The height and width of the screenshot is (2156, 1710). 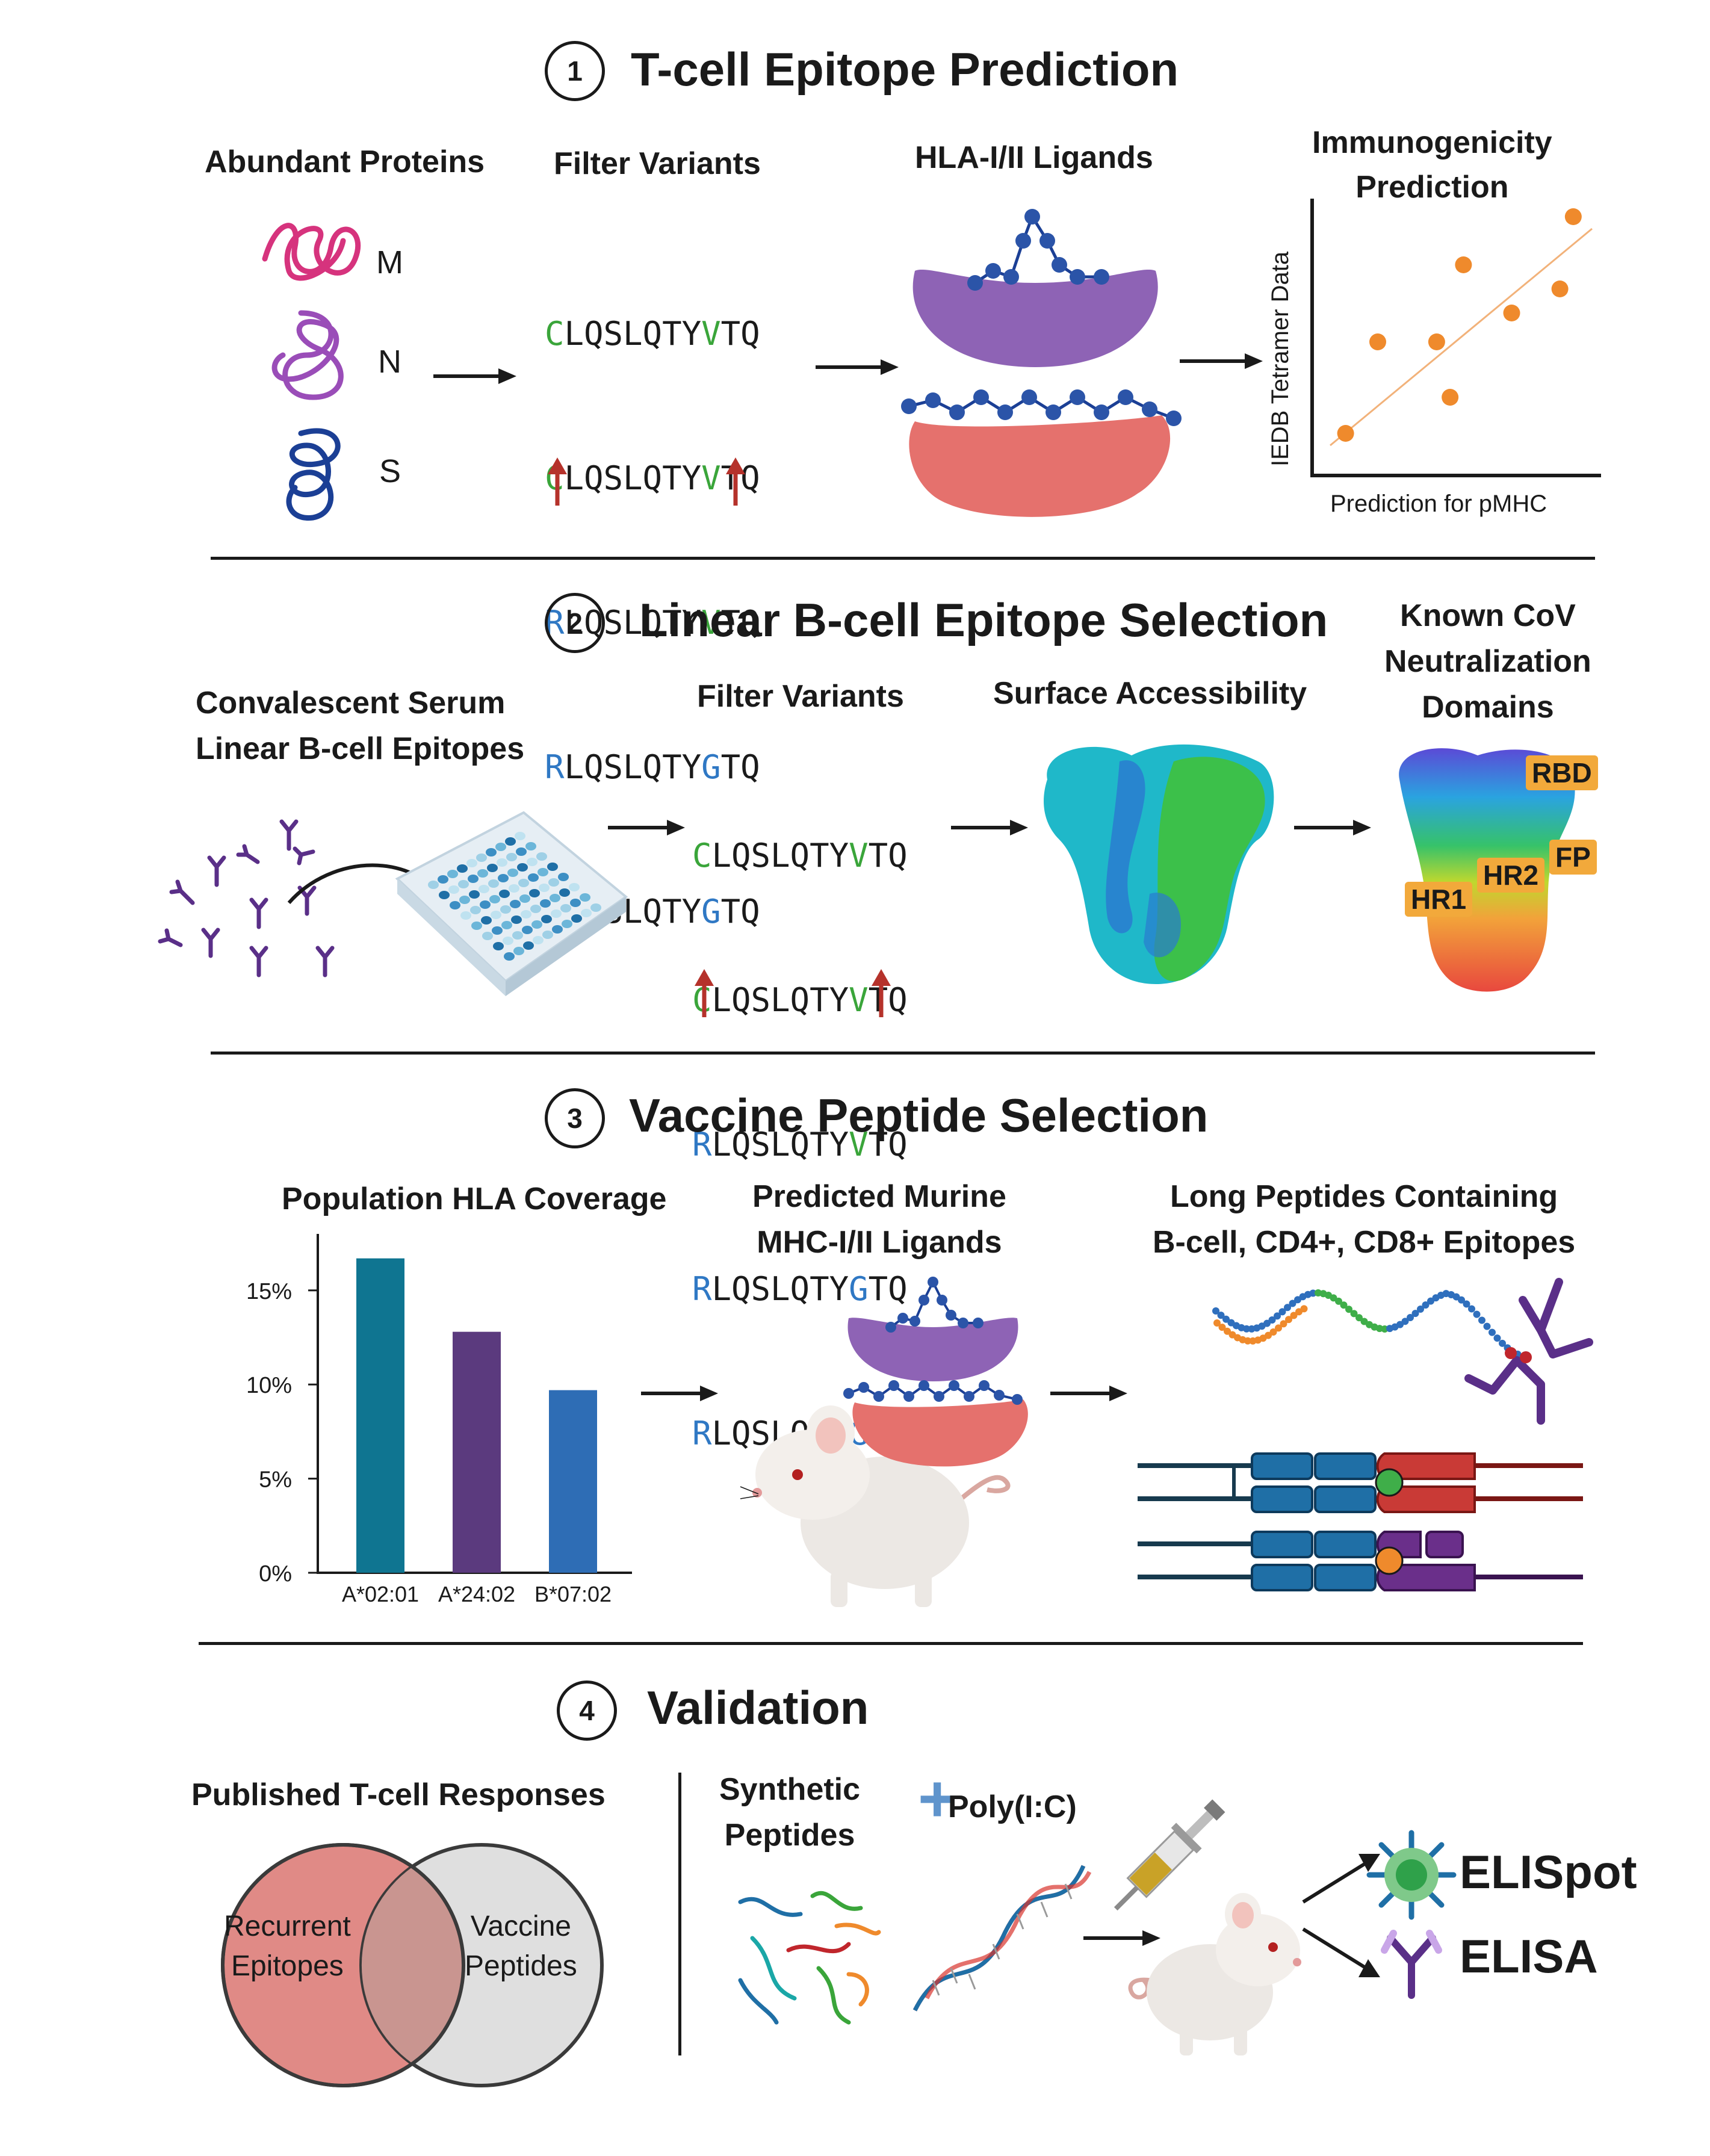 What do you see at coordinates (1012, 1807) in the screenshot?
I see `poly-ic-label: Poly(I:C)` at bounding box center [1012, 1807].